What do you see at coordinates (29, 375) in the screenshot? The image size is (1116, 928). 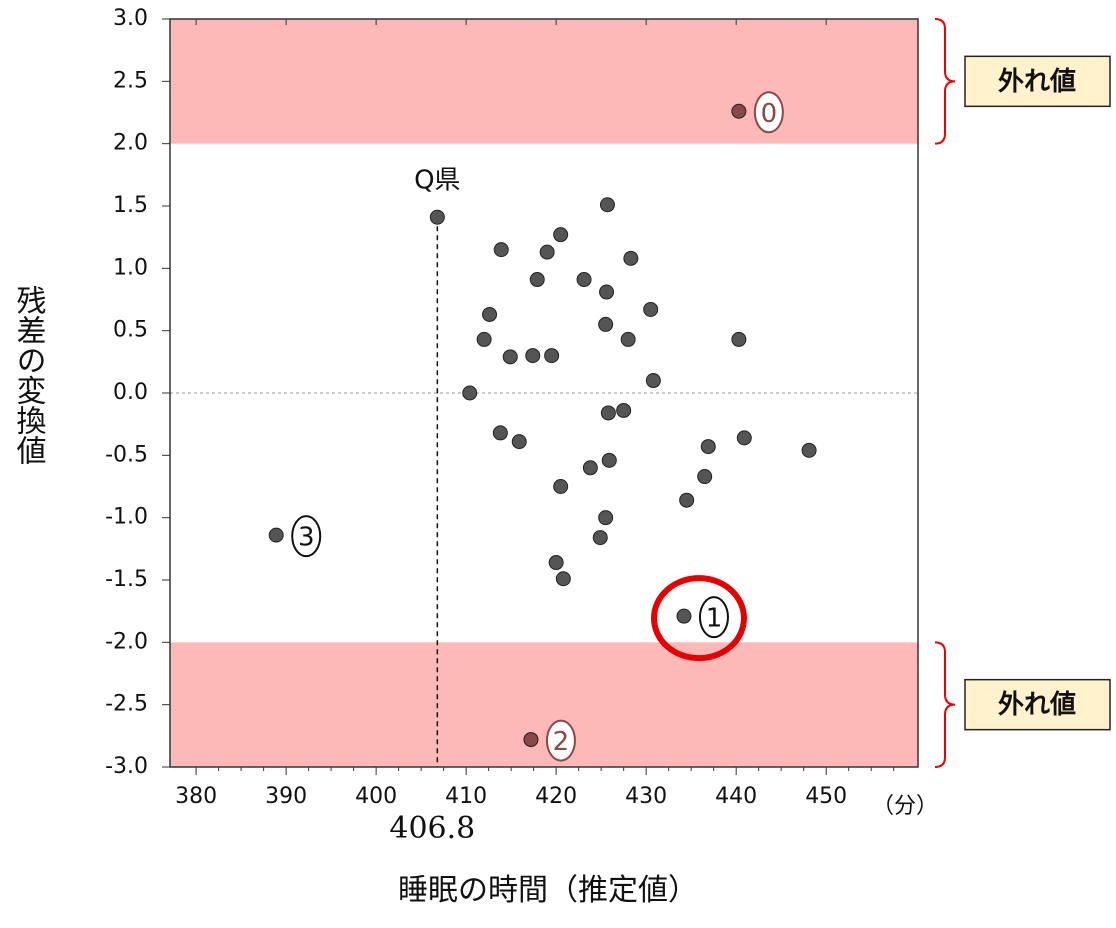 I see `y-axis-label: 残差の変換値` at bounding box center [29, 375].